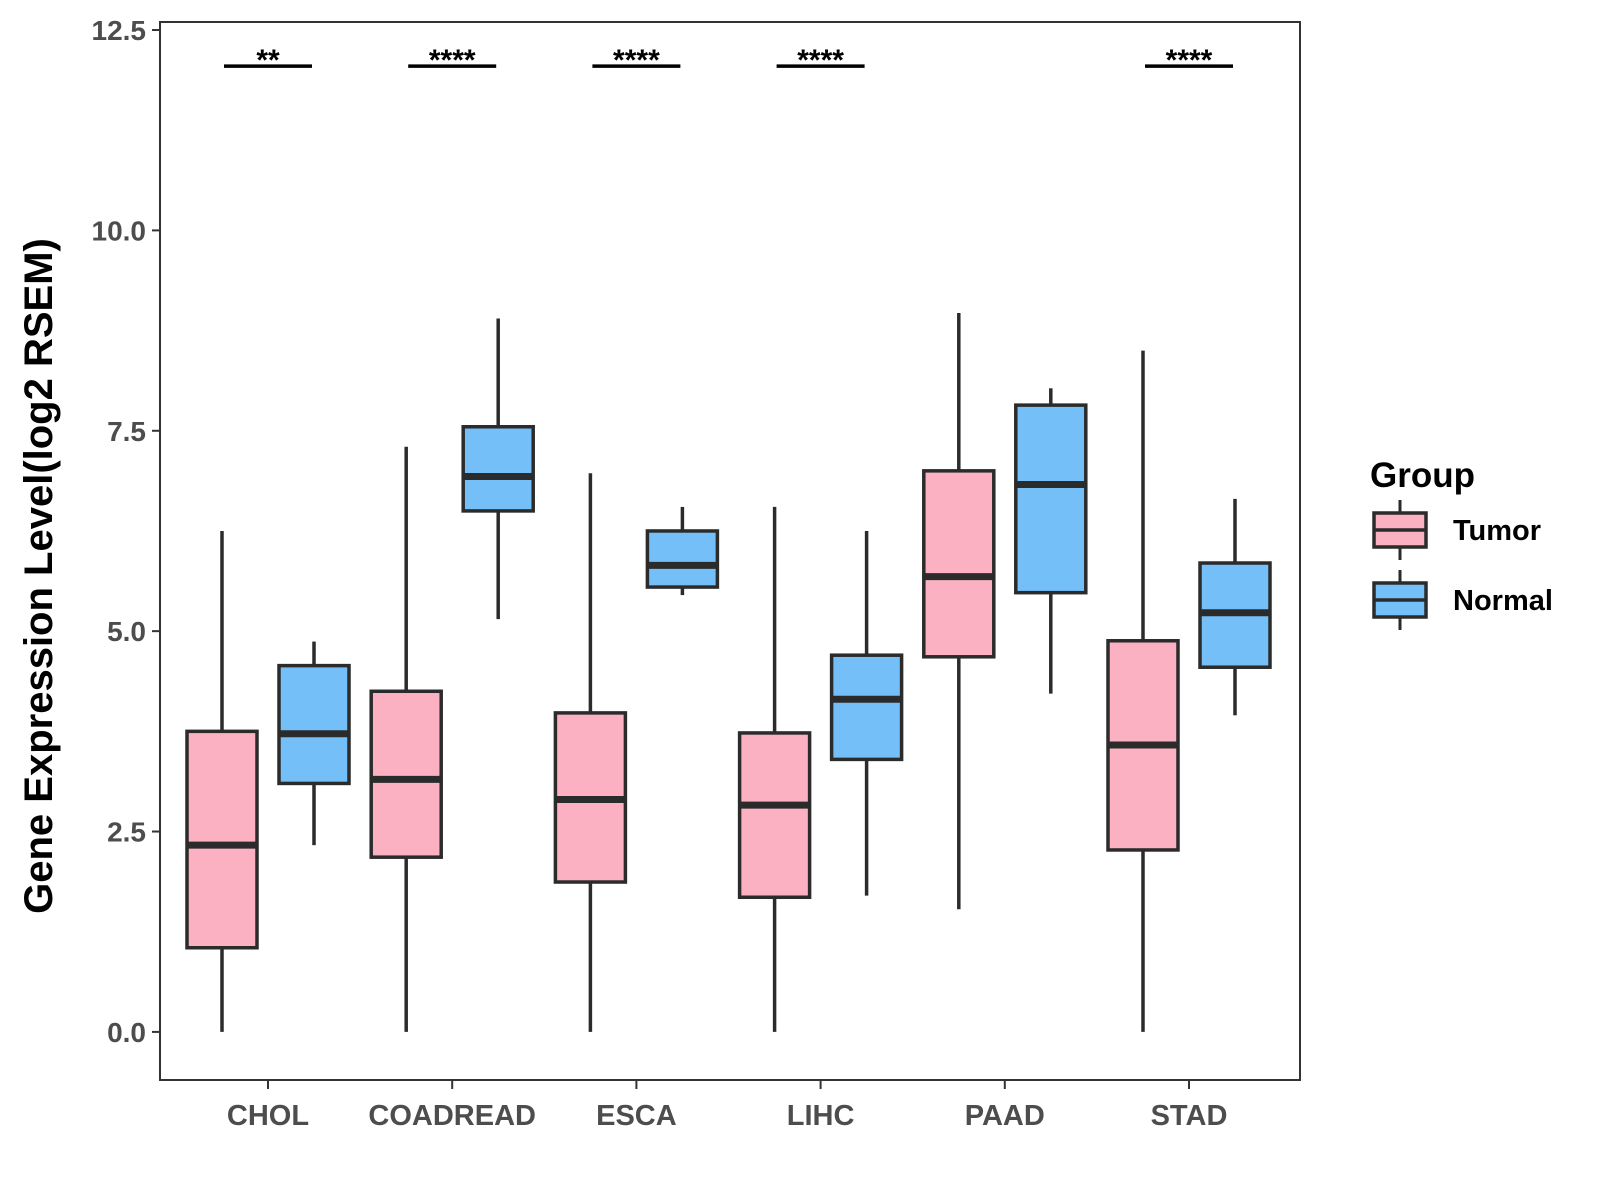 The width and height of the screenshot is (1600, 1200). What do you see at coordinates (1497, 531) in the screenshot?
I see `legend-label: Tumor` at bounding box center [1497, 531].